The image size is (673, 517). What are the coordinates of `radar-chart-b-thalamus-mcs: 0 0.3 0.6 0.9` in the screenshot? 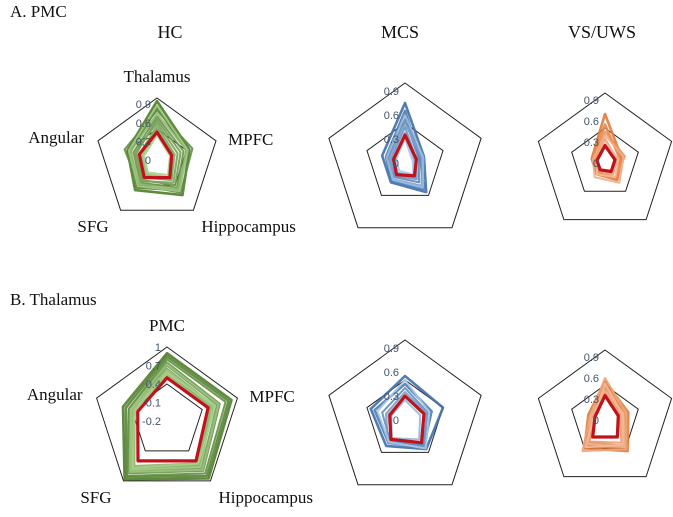 It's located at (405, 412).